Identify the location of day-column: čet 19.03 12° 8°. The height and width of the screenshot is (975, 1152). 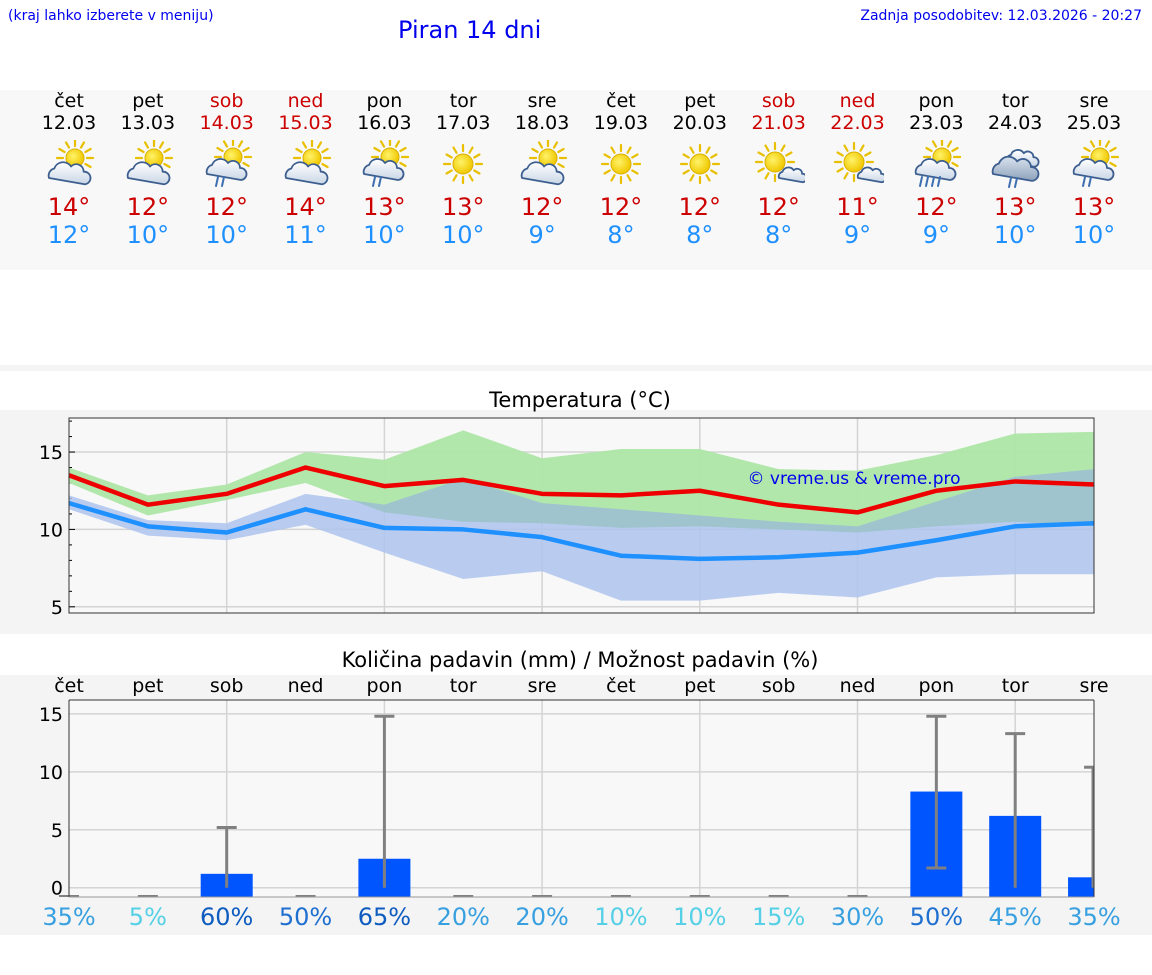
(621, 169).